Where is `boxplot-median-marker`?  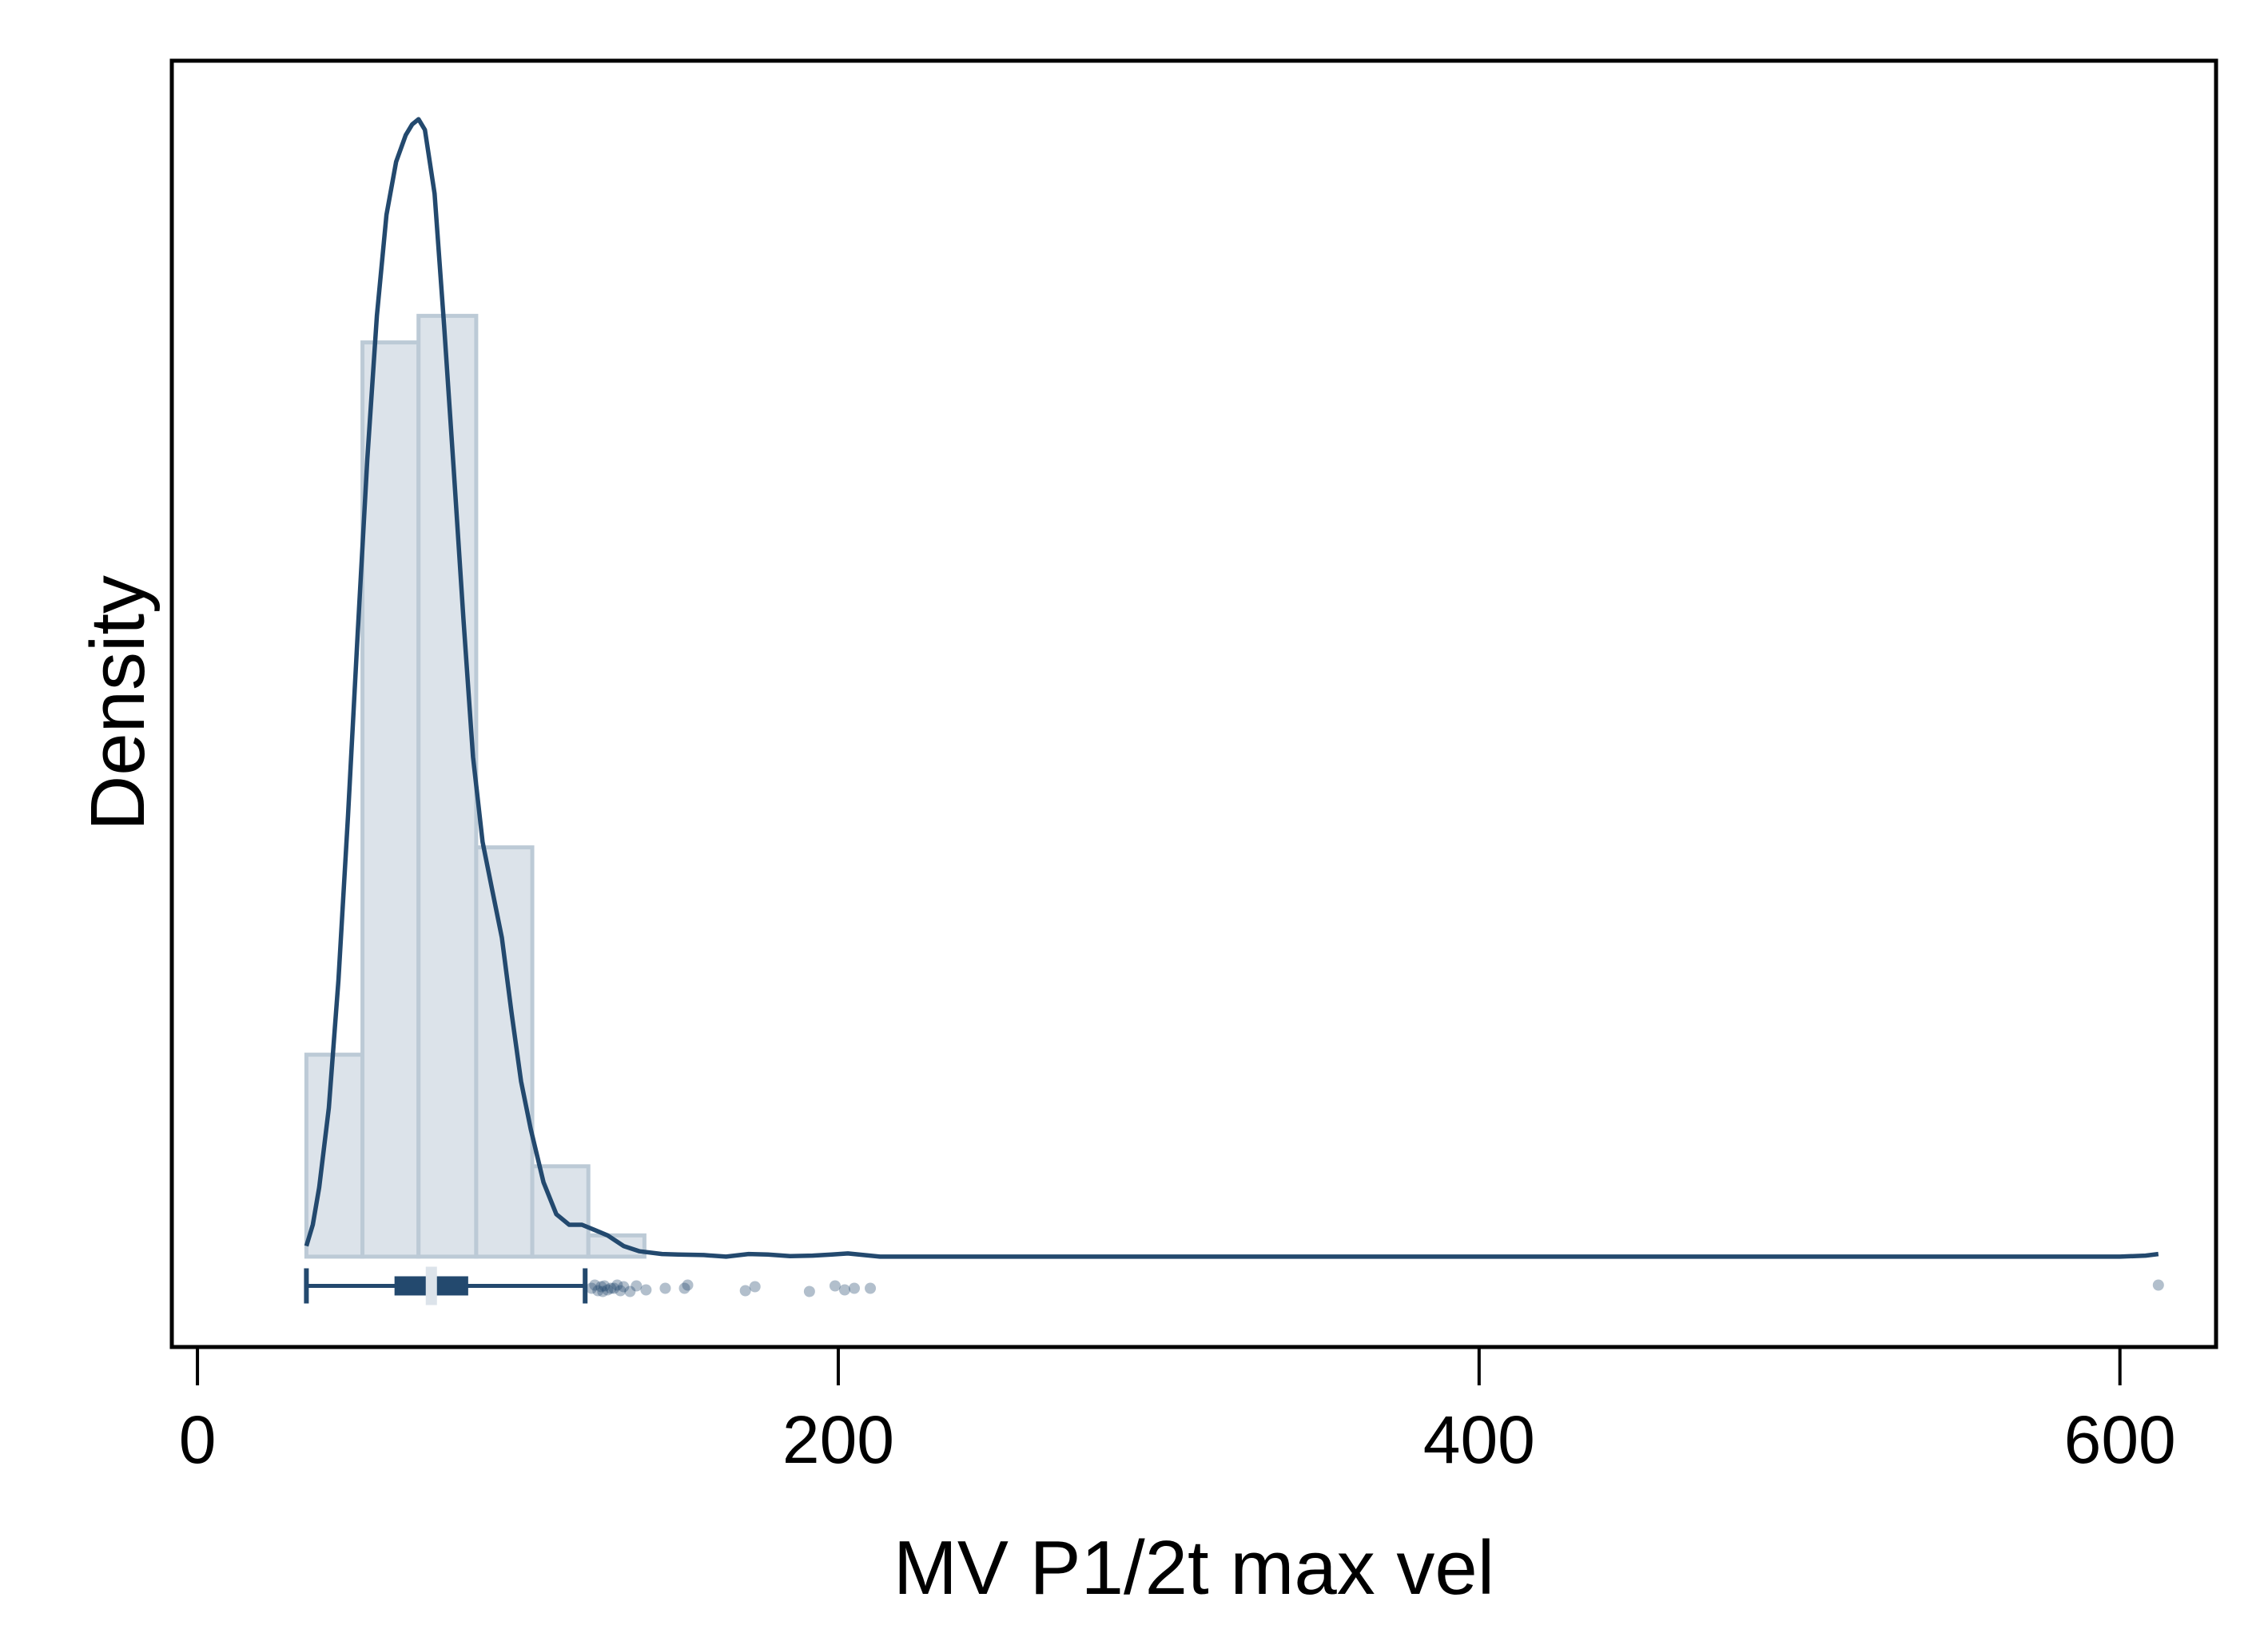
boxplot-median-marker is located at coordinates (431, 1285).